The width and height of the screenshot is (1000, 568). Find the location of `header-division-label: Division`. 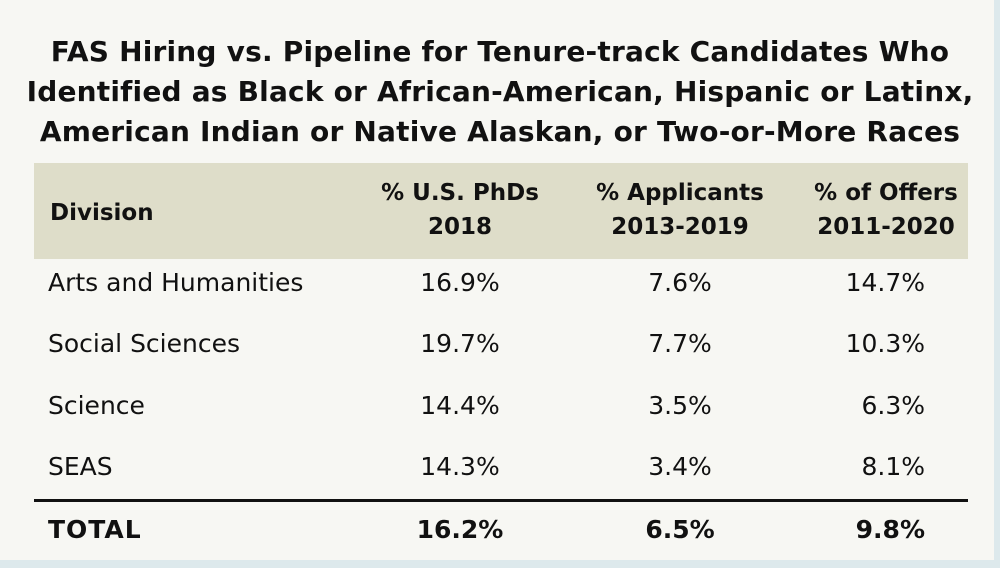

header-division-label: Division is located at coordinates (102, 213).